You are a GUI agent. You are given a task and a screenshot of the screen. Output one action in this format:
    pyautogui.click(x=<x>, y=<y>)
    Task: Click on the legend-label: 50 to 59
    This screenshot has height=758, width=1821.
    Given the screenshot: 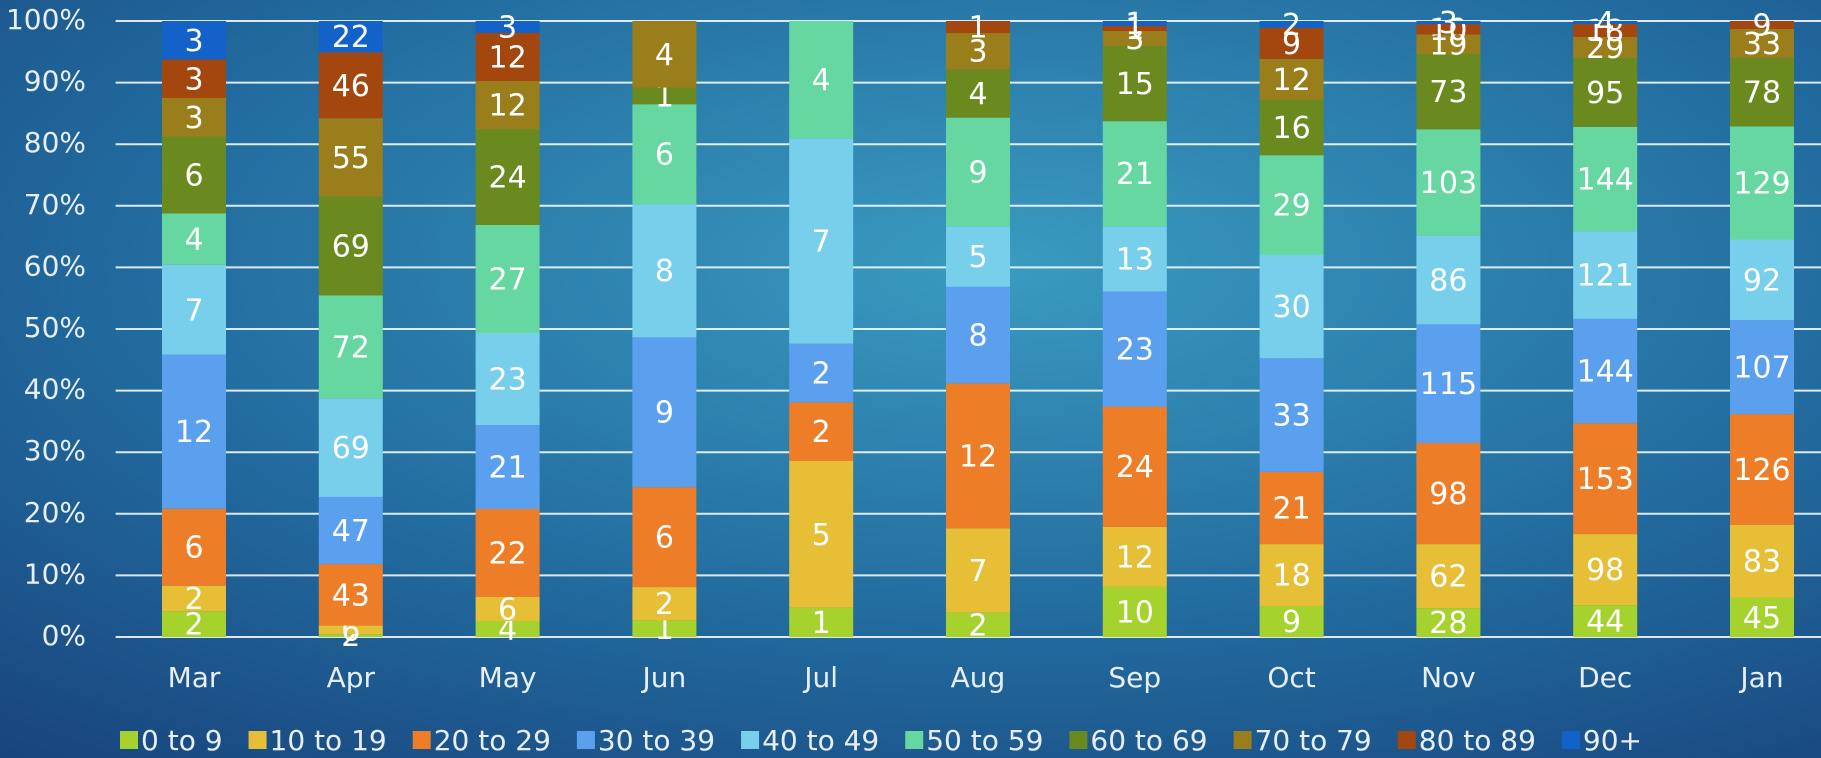 What is the action you would take?
    pyautogui.click(x=984, y=740)
    